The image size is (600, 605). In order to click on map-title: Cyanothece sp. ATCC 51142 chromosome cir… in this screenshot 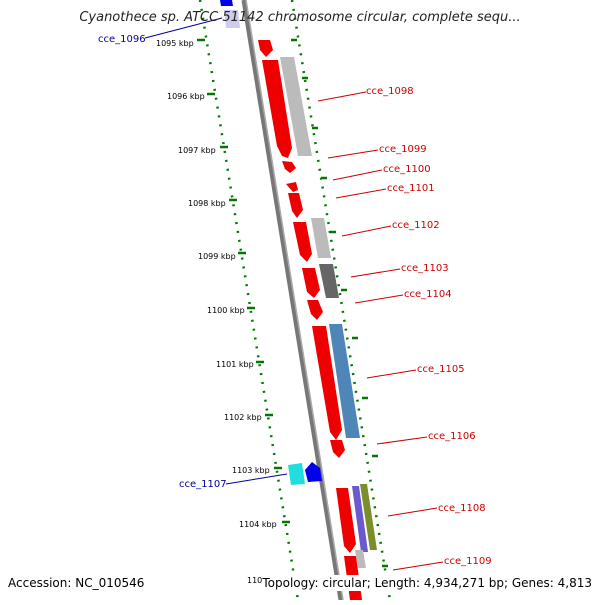, I will do `click(300, 17)`.